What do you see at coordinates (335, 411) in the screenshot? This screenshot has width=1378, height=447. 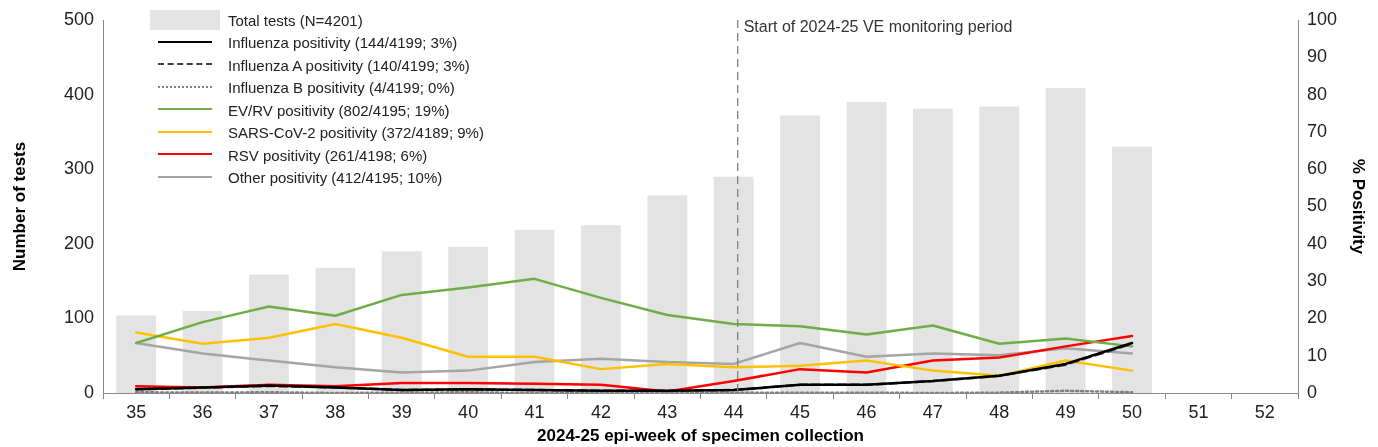 I see `x-tick-label: 38` at bounding box center [335, 411].